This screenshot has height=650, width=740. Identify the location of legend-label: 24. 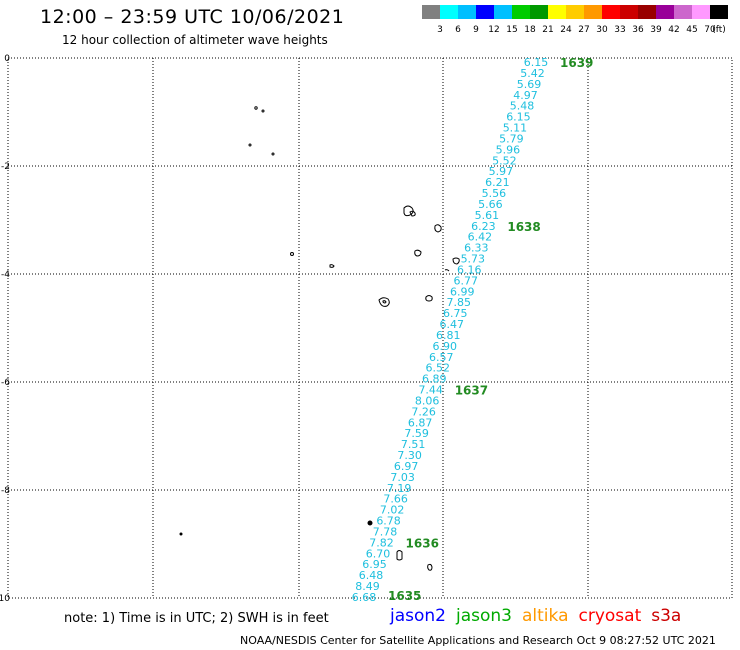
(566, 29).